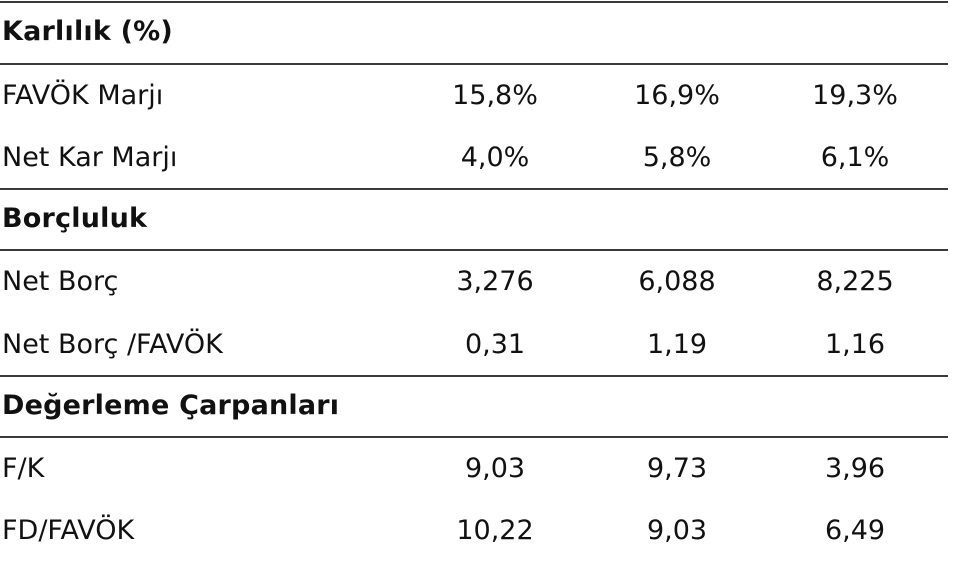 Image resolution: width=960 pixels, height=562 pixels. I want to click on row-label: Net Borç, so click(60, 281).